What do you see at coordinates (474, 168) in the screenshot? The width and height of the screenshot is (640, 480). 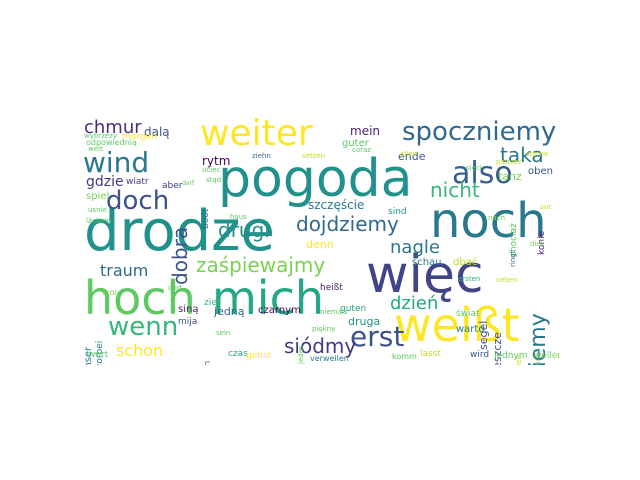 I see `word-sieci: sieci` at bounding box center [474, 168].